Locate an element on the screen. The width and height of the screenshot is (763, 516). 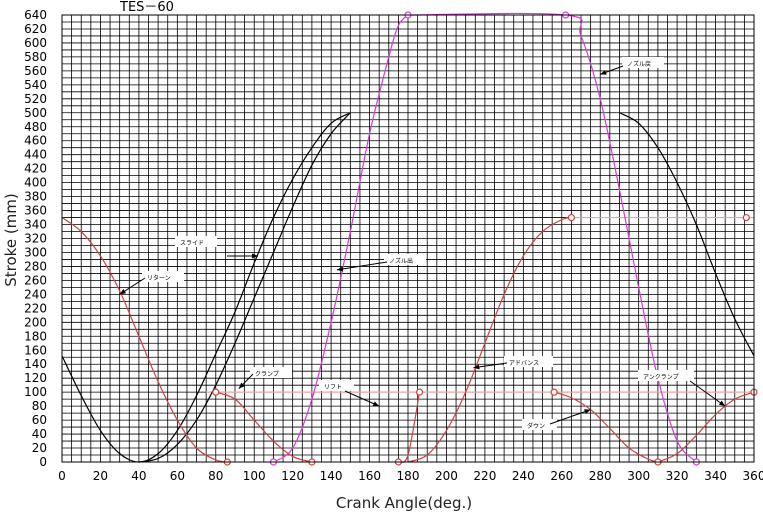
x-tick-label: 300 is located at coordinates (638, 476).